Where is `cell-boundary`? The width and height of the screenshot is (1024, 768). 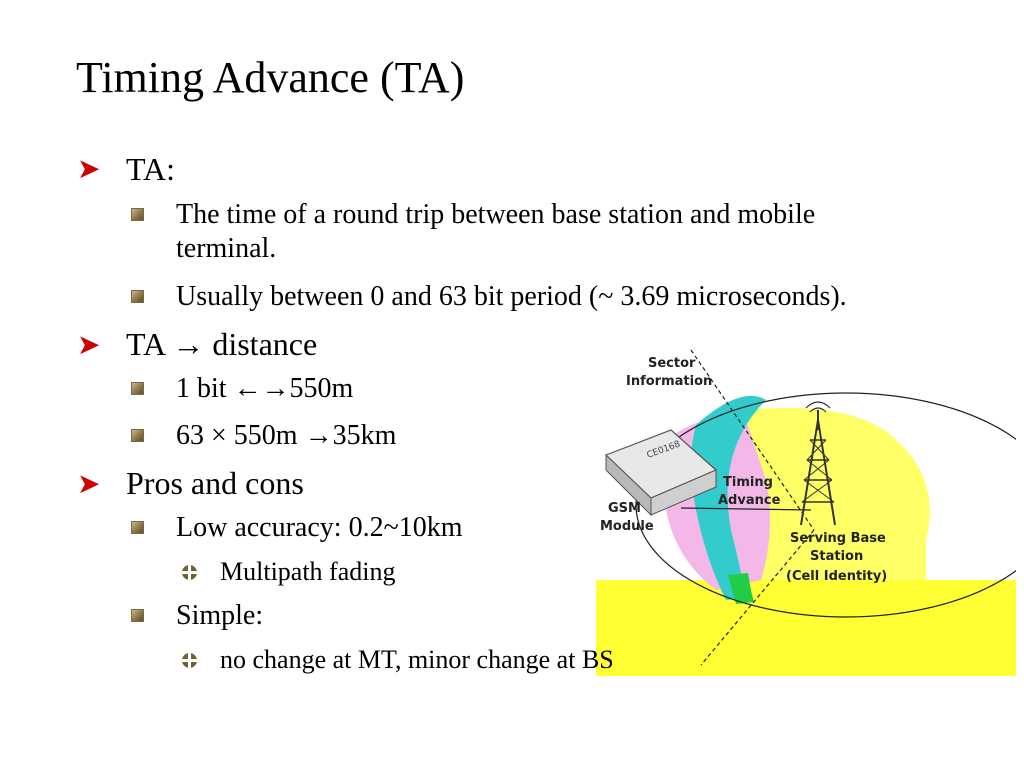 cell-boundary is located at coordinates (825, 505).